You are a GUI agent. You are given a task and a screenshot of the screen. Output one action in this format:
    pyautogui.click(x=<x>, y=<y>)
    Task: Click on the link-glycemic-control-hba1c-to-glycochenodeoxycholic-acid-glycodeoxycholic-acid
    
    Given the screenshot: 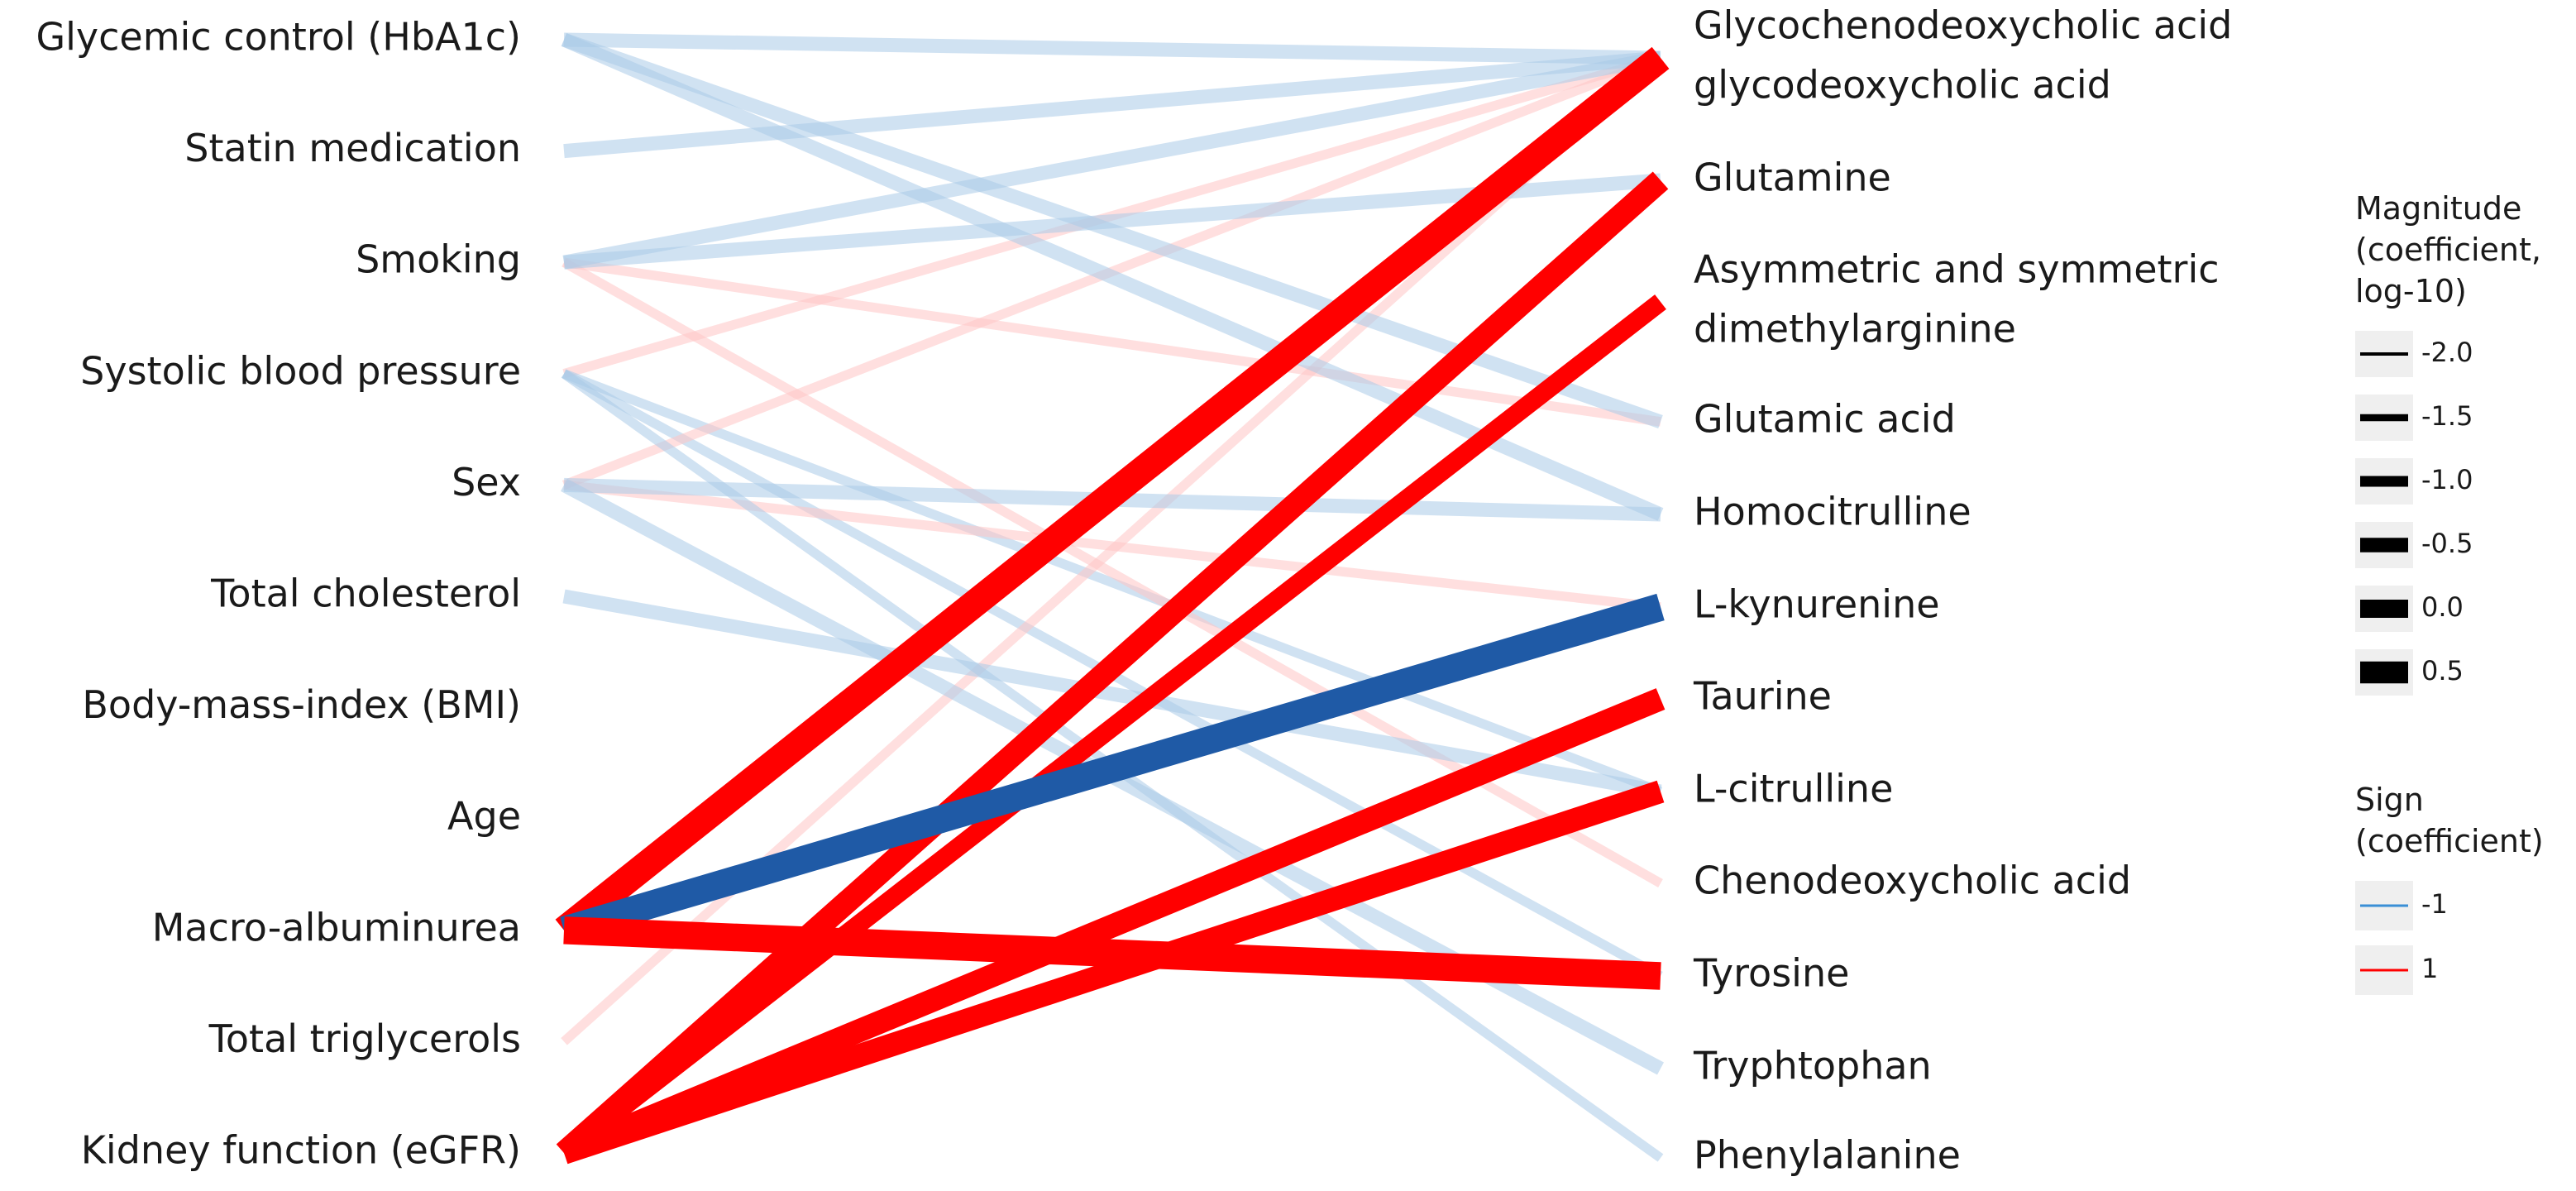 What is the action you would take?
    pyautogui.click(x=1112, y=48)
    